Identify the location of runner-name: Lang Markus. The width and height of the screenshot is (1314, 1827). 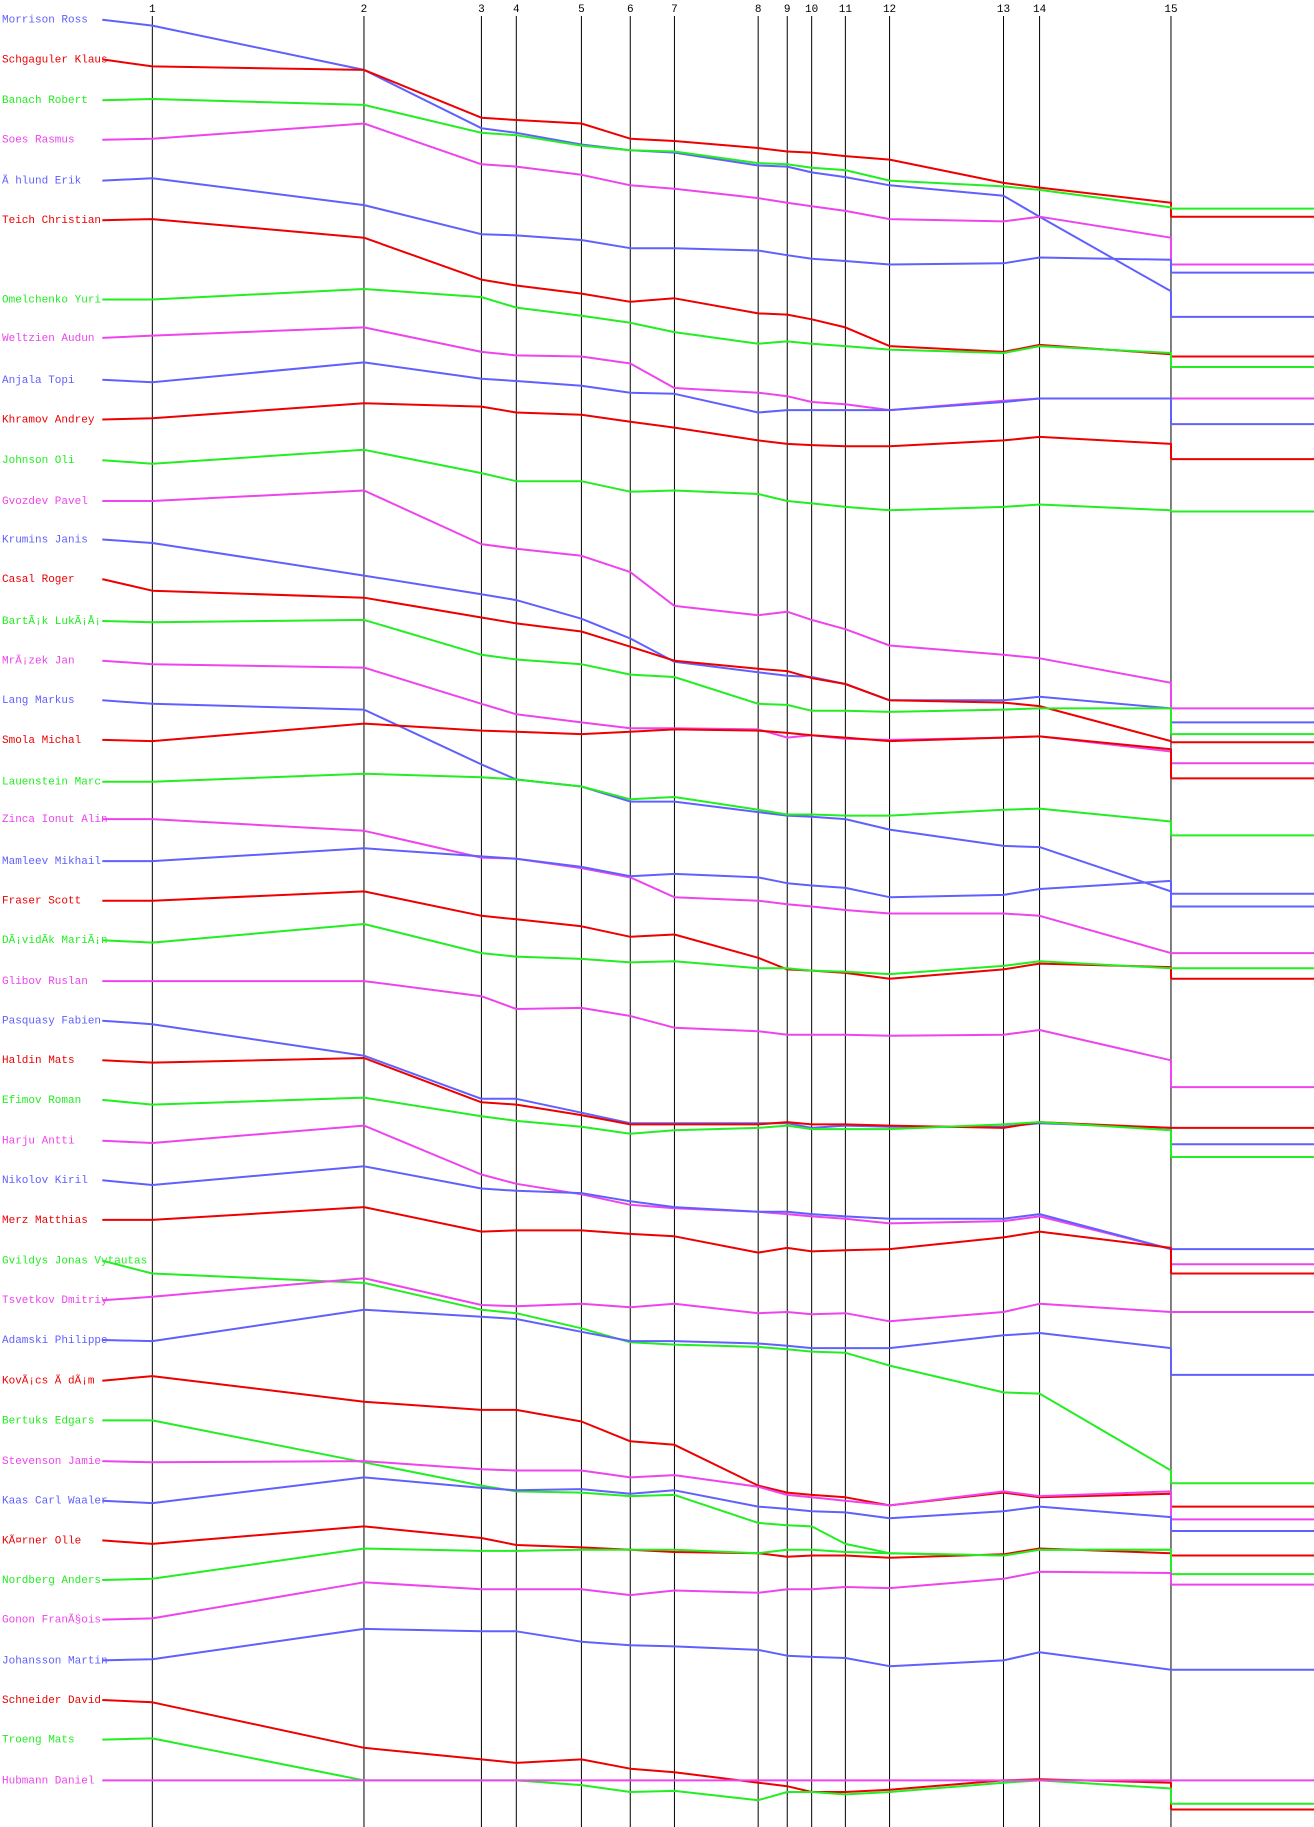
(38, 701).